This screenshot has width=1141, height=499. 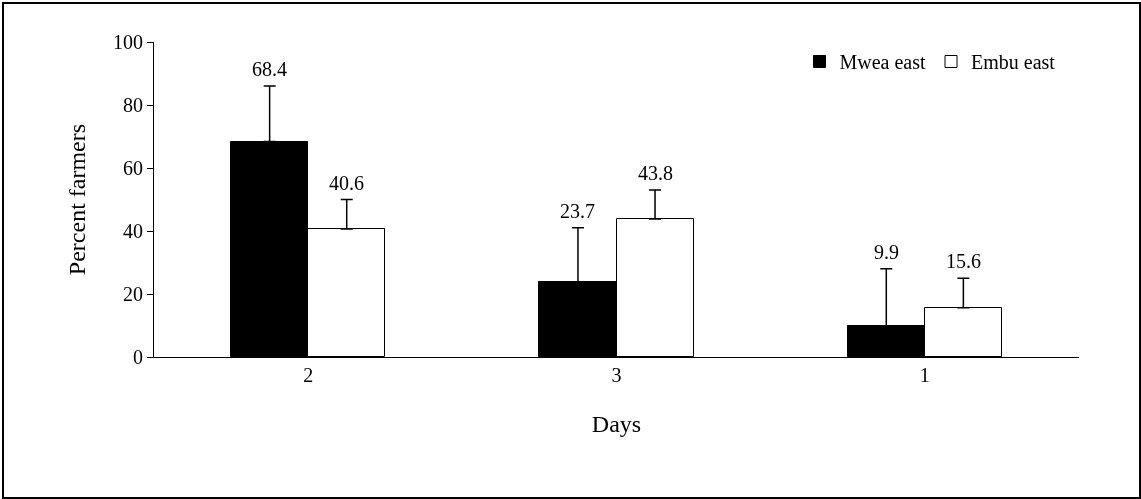 I want to click on x-tick-label: 2, so click(x=308, y=375).